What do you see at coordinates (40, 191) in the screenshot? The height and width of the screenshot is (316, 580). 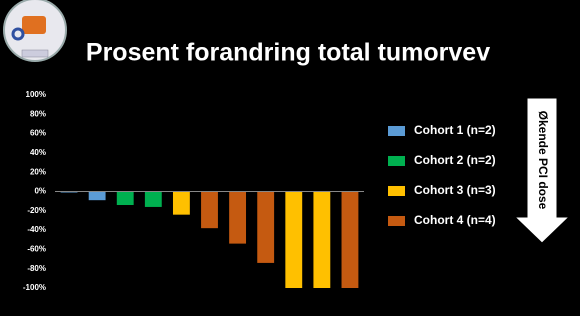 I see `y-tick-label: 0%` at bounding box center [40, 191].